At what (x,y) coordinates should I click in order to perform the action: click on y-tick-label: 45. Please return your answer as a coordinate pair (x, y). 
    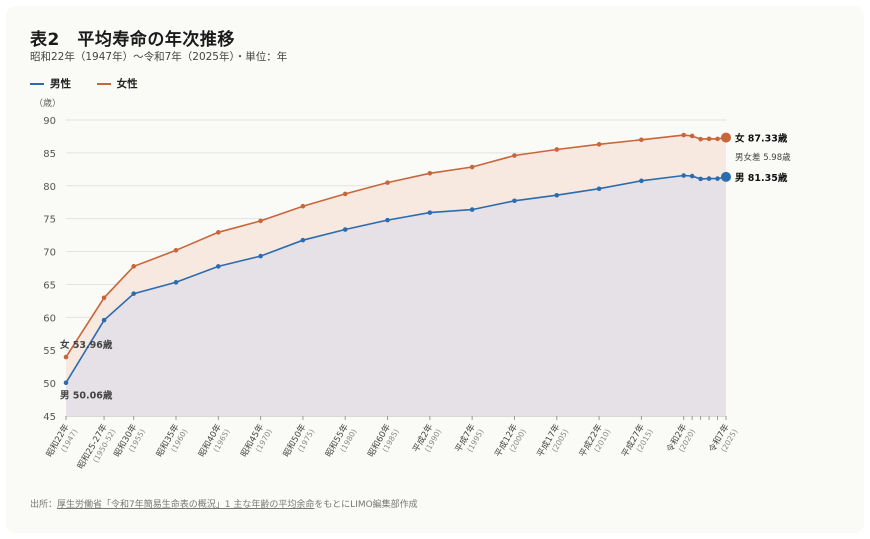
    Looking at the image, I should click on (49, 417).